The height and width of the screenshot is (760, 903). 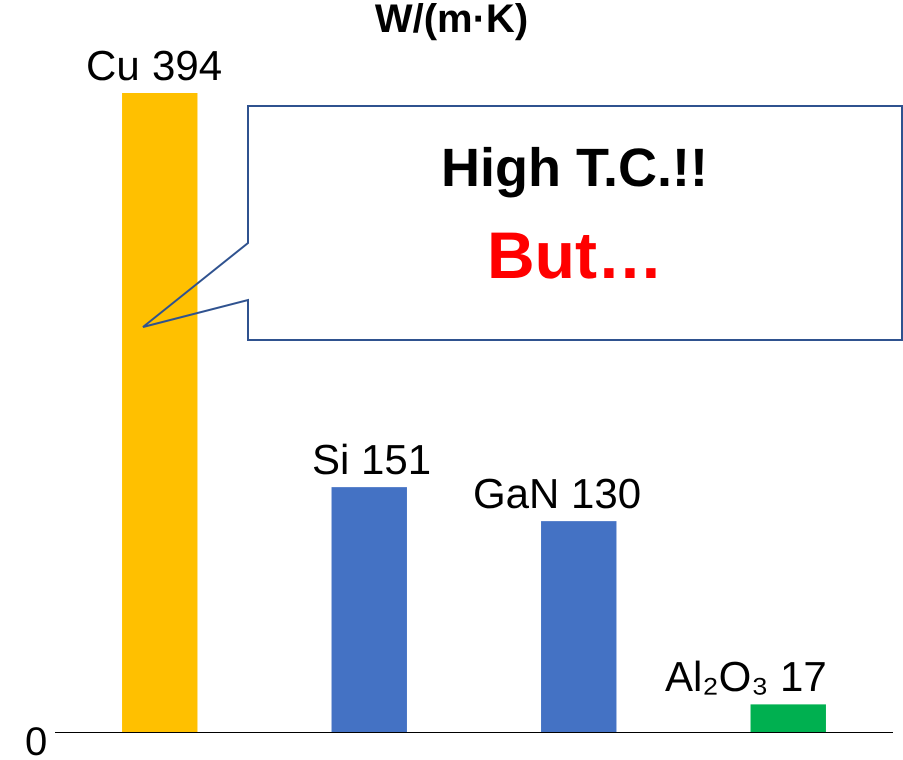 What do you see at coordinates (803, 676) in the screenshot?
I see `data-label: 17` at bounding box center [803, 676].